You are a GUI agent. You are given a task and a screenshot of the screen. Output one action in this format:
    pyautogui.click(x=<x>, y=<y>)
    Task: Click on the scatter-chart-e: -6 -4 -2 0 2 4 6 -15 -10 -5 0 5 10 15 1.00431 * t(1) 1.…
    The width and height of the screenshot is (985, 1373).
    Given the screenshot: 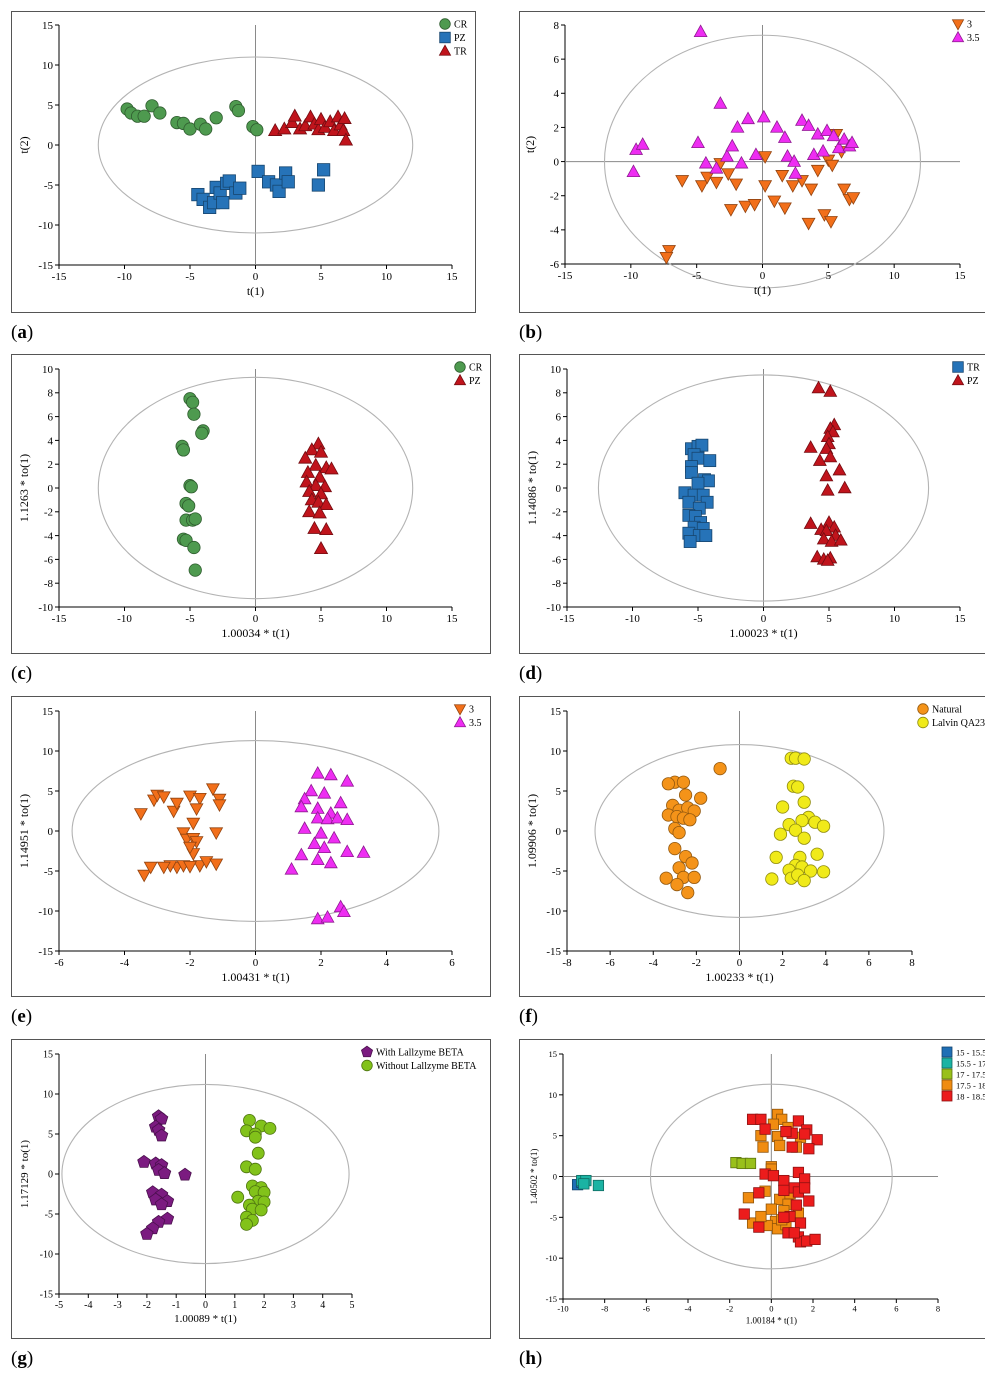 What is the action you would take?
    pyautogui.click(x=249, y=844)
    